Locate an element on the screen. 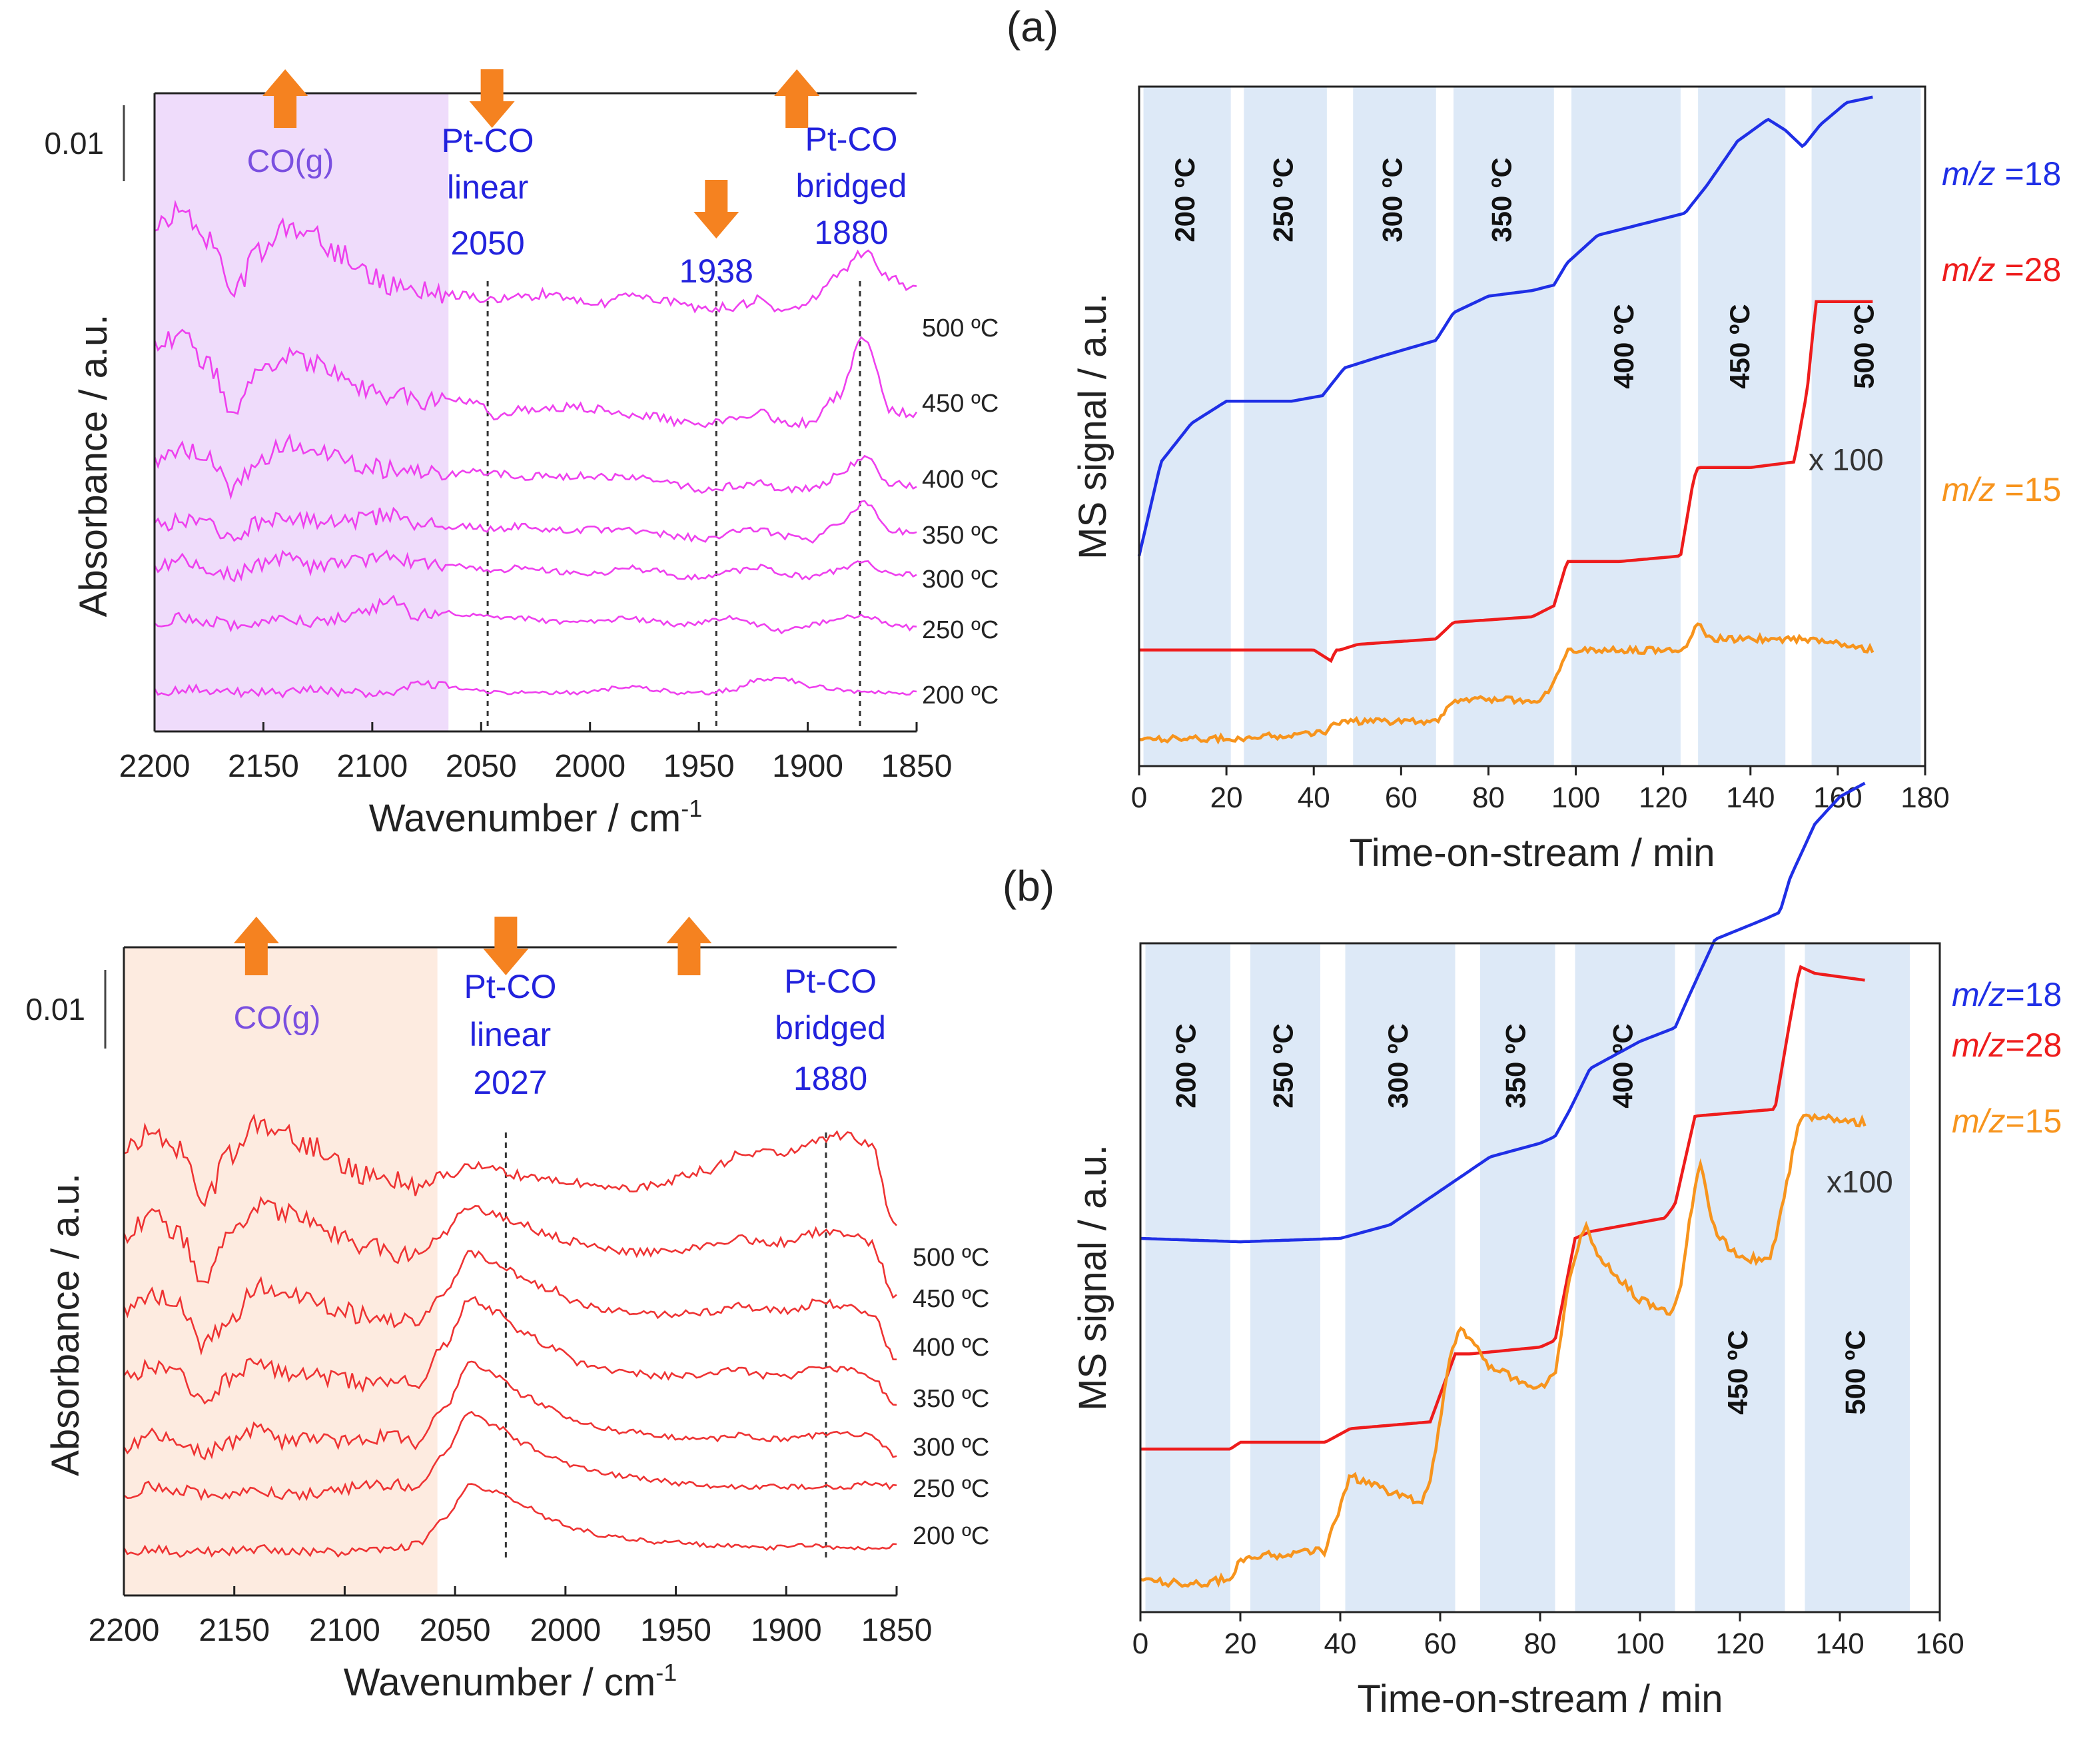 The width and height of the screenshot is (2093, 1764). series-label: 250 ºC is located at coordinates (960, 630).